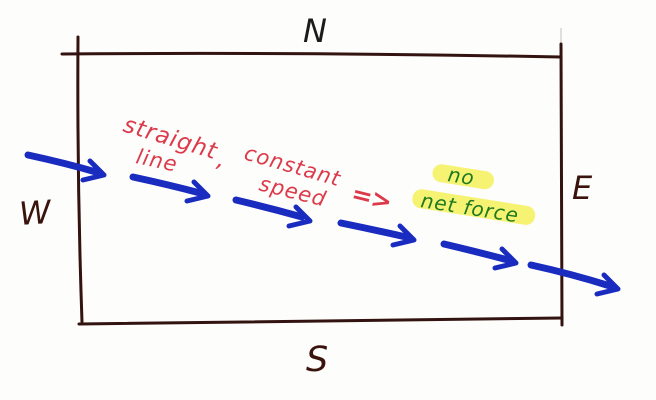 This screenshot has height=400, width=656. I want to click on compass-south-label: S, so click(317, 360).